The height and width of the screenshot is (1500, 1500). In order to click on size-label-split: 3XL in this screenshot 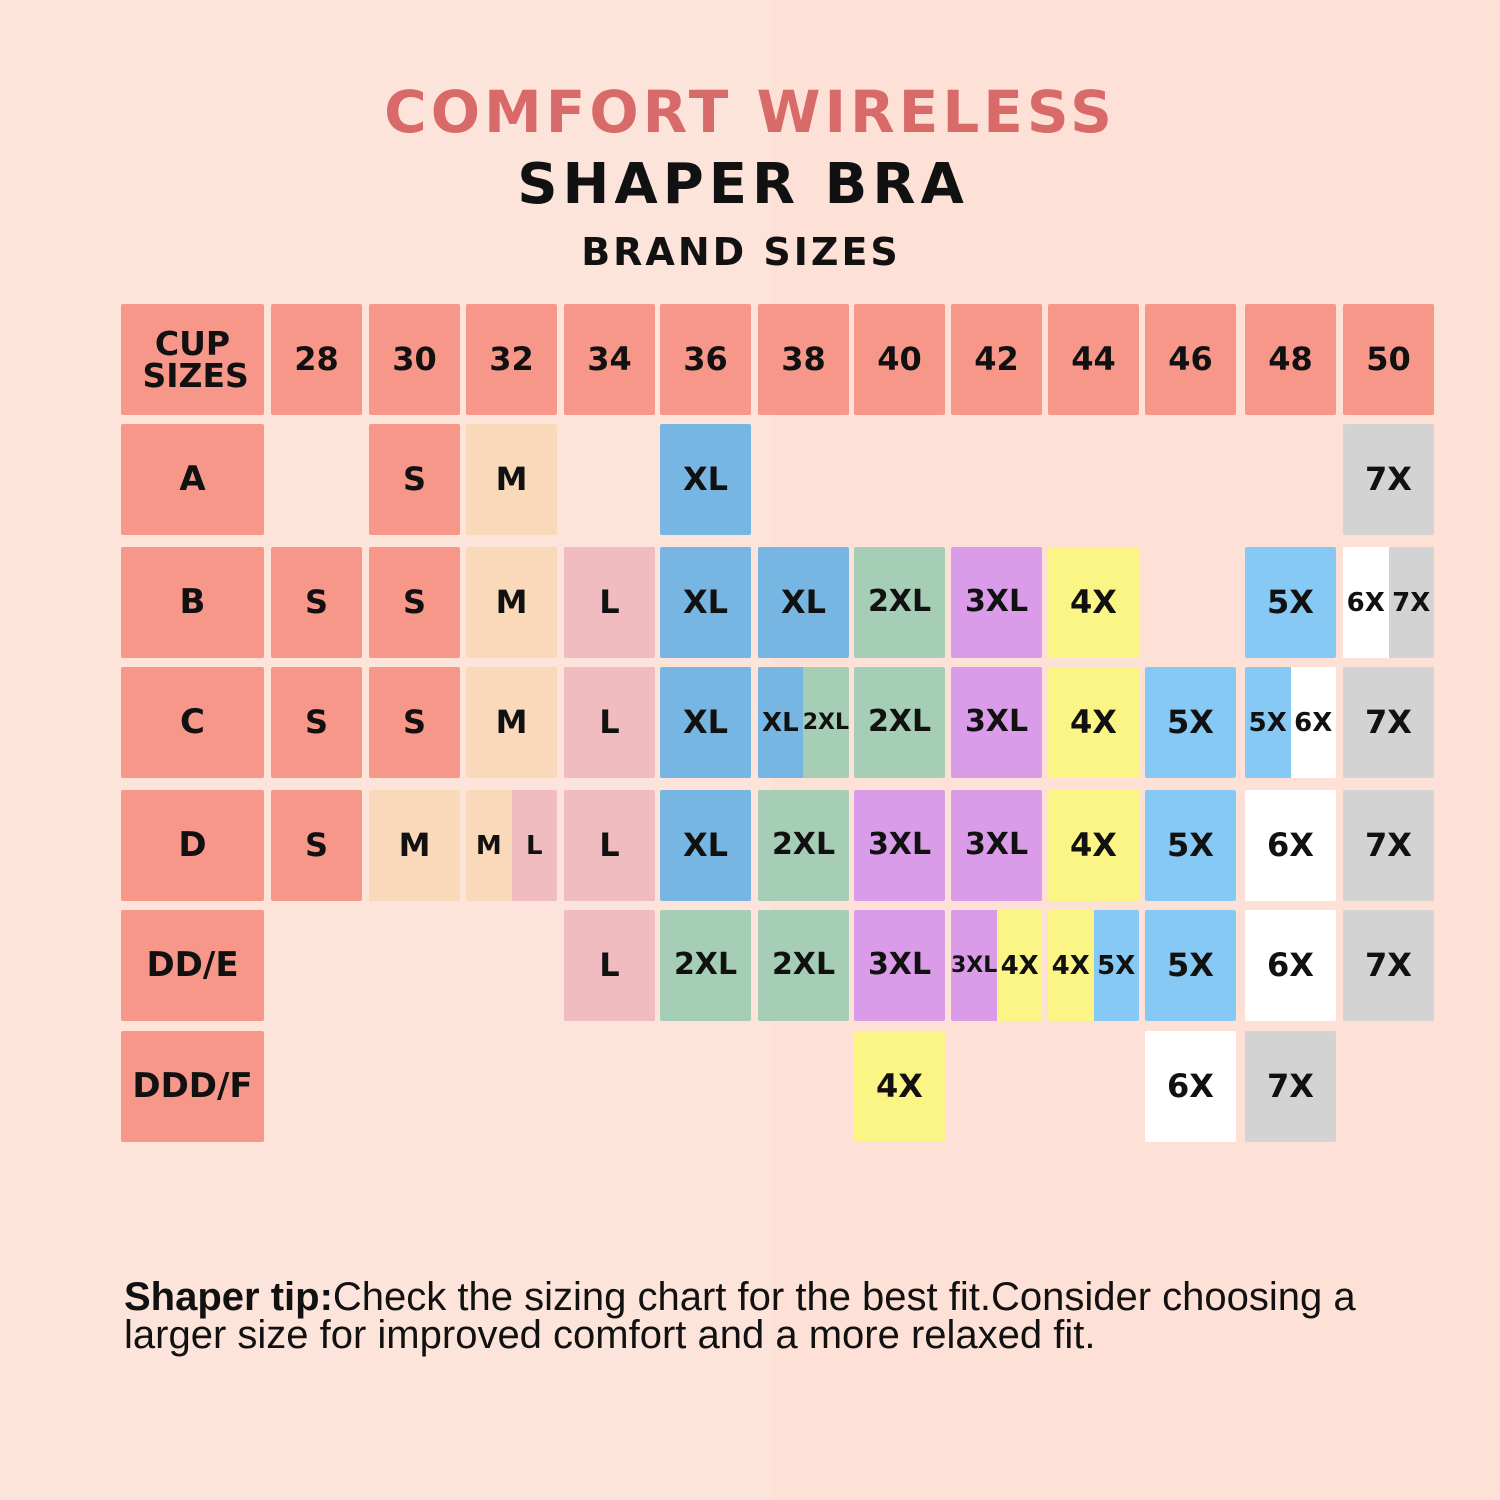, I will do `click(974, 965)`.